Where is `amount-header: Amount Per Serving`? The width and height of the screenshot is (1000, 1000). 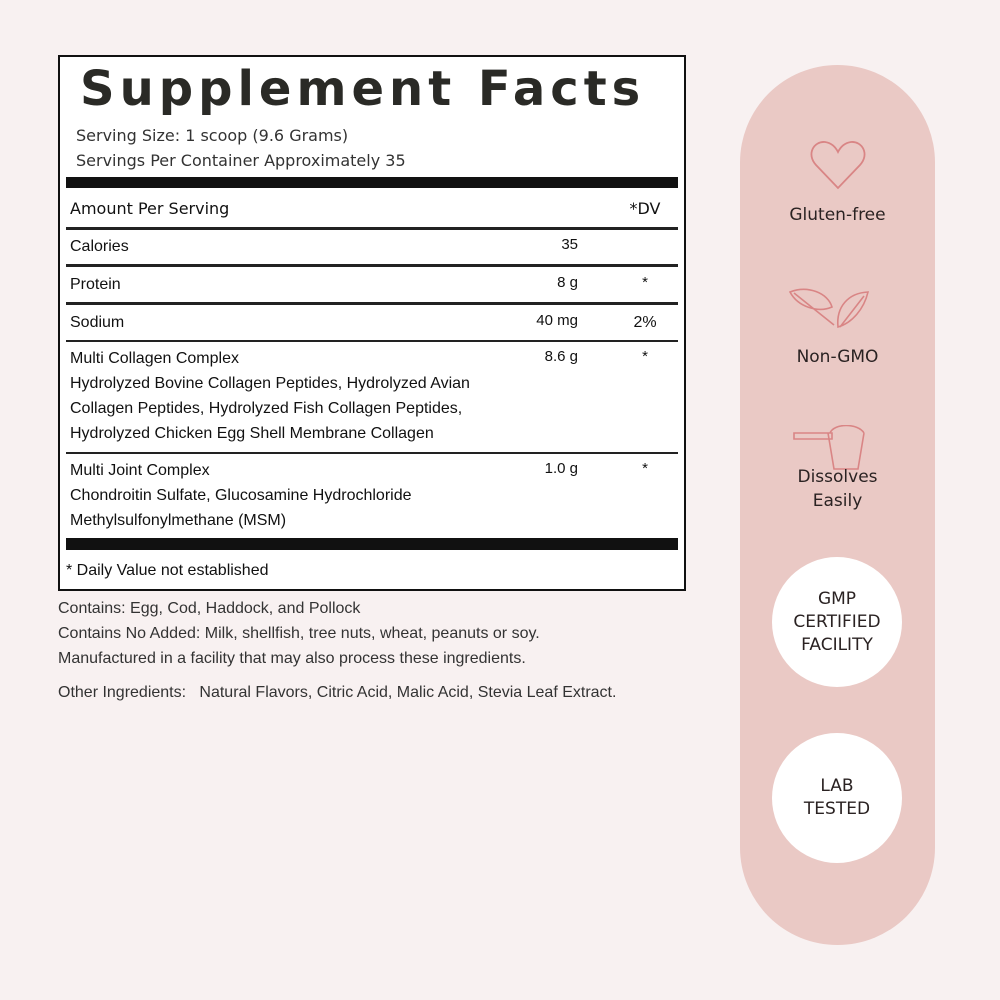 amount-header: Amount Per Serving is located at coordinates (150, 208).